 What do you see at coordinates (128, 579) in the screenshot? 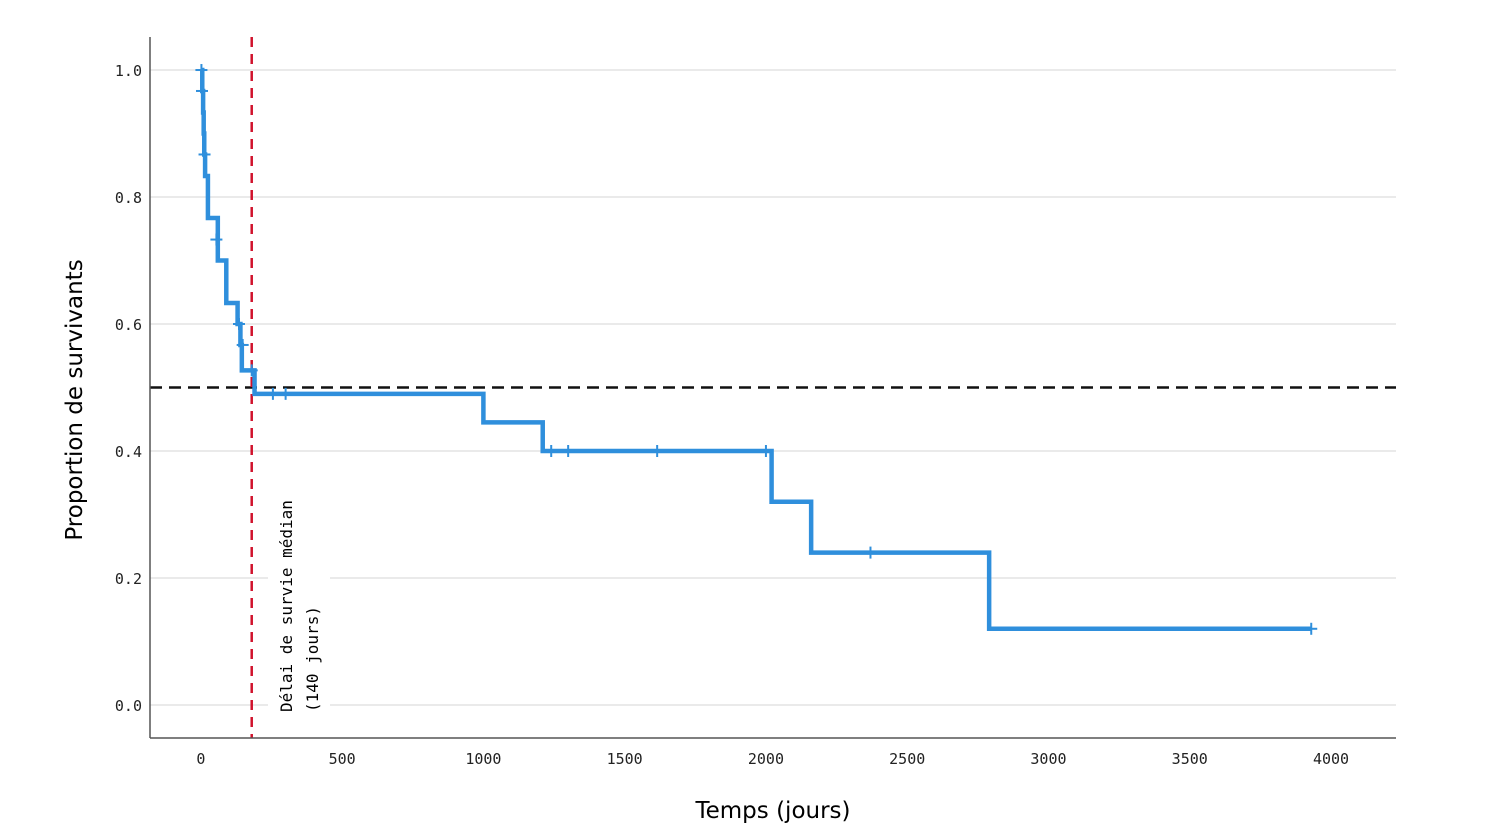
I see `y-tick-label: 0.2` at bounding box center [128, 579].